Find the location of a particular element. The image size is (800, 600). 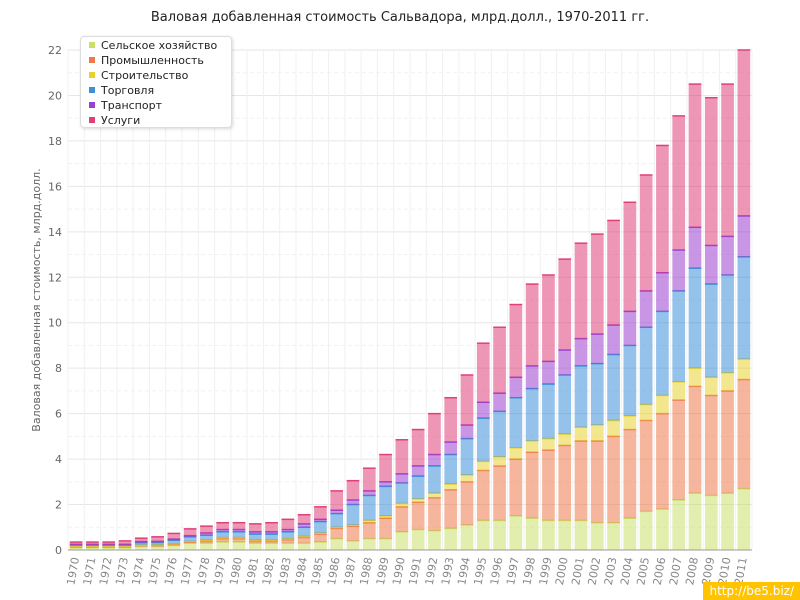

legend-item: Промышленность is located at coordinates (146, 60).